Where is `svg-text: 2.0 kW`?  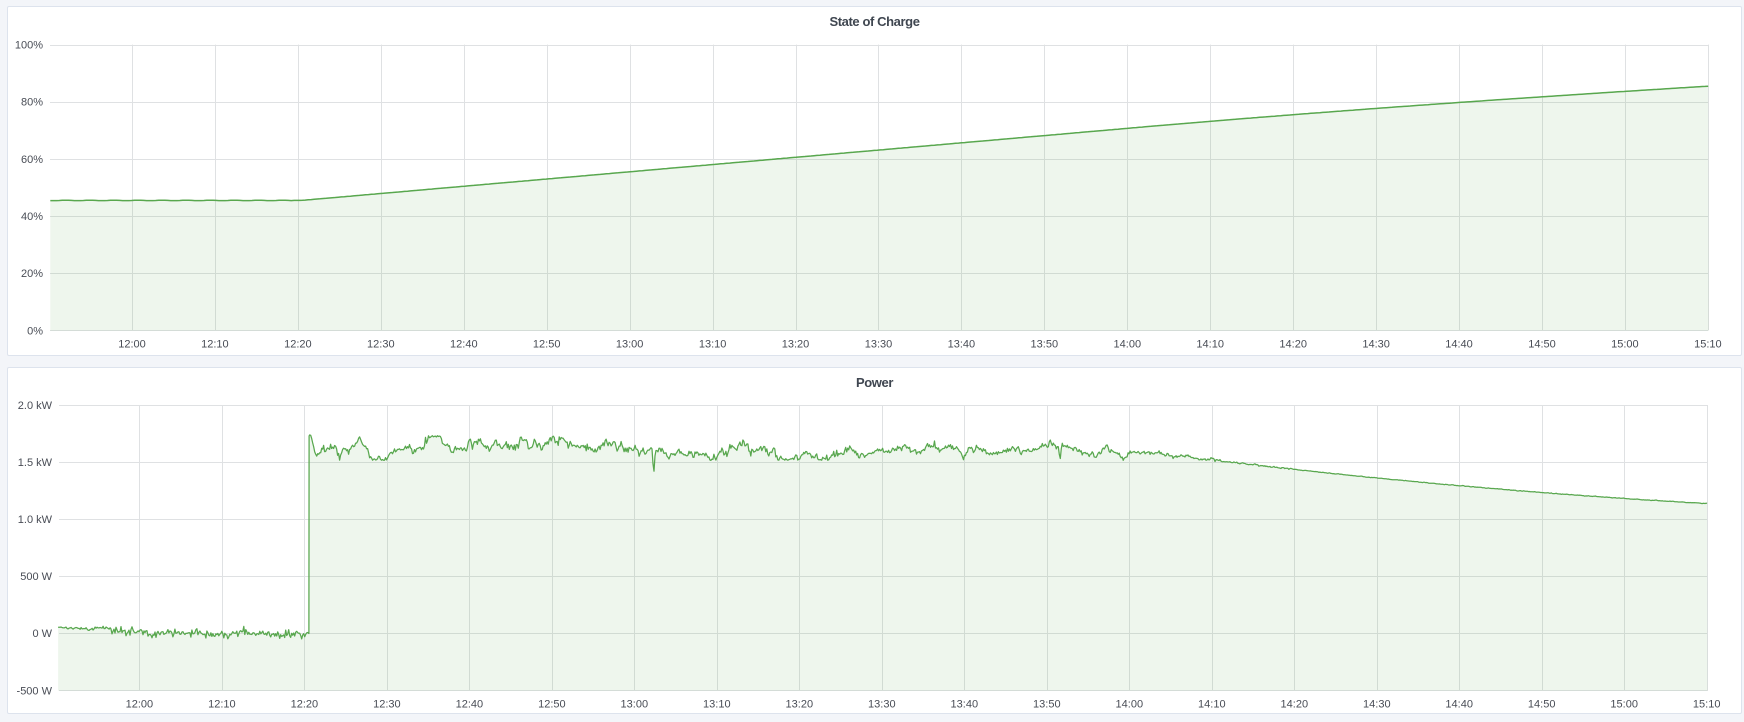
svg-text: 2.0 kW is located at coordinates (35, 406).